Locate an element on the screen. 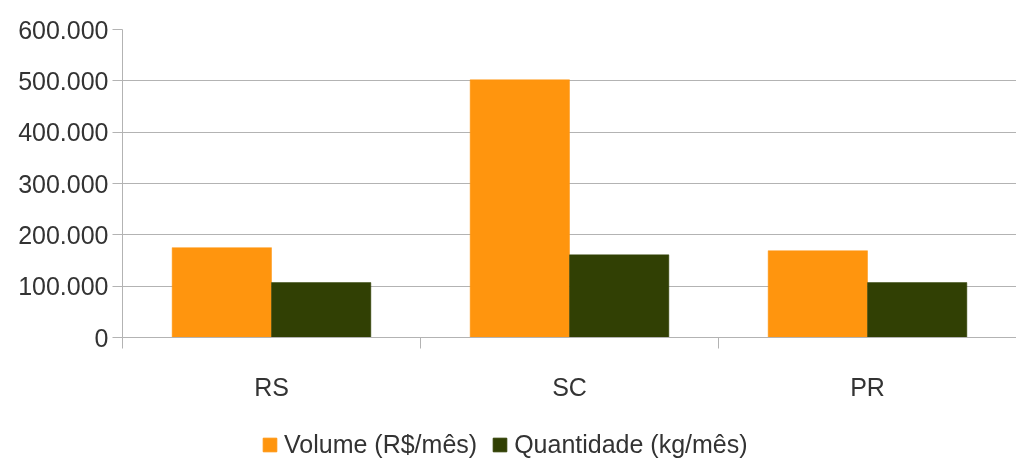 This screenshot has height=461, width=1016. y-tick-label: 500.000 is located at coordinates (63, 80).